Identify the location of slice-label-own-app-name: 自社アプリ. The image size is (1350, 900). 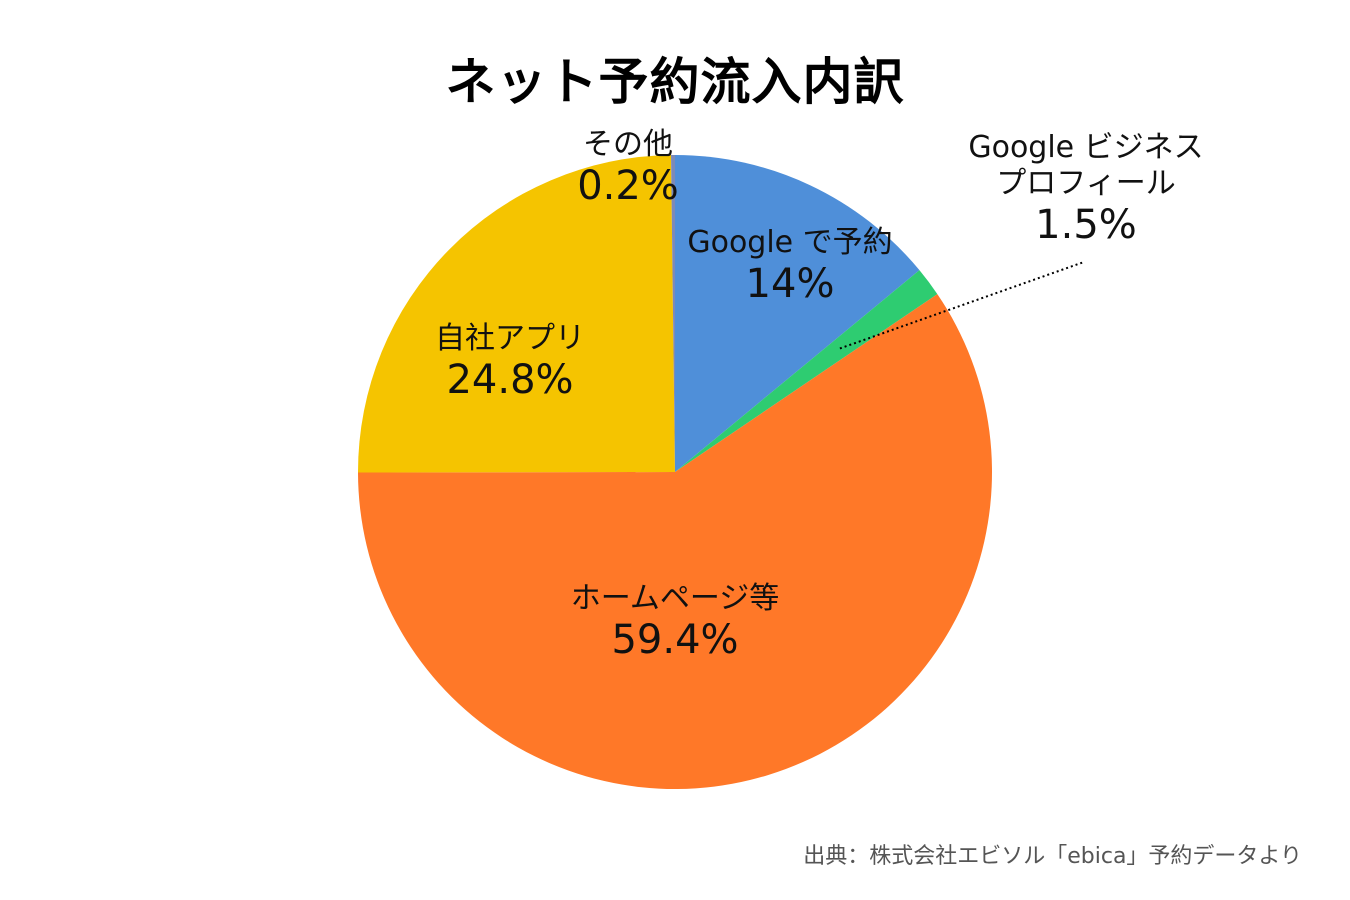
(510, 338).